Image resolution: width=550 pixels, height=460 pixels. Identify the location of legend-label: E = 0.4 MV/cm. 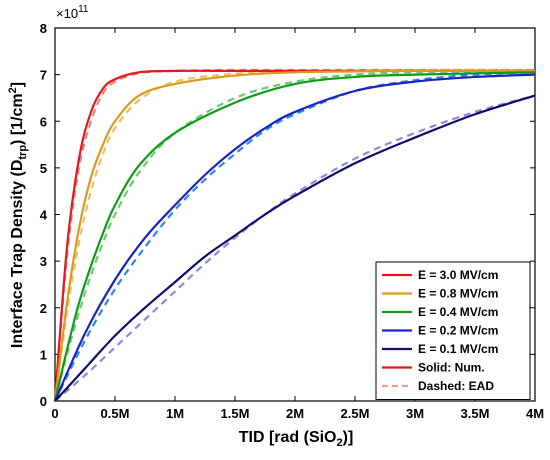
(458, 312).